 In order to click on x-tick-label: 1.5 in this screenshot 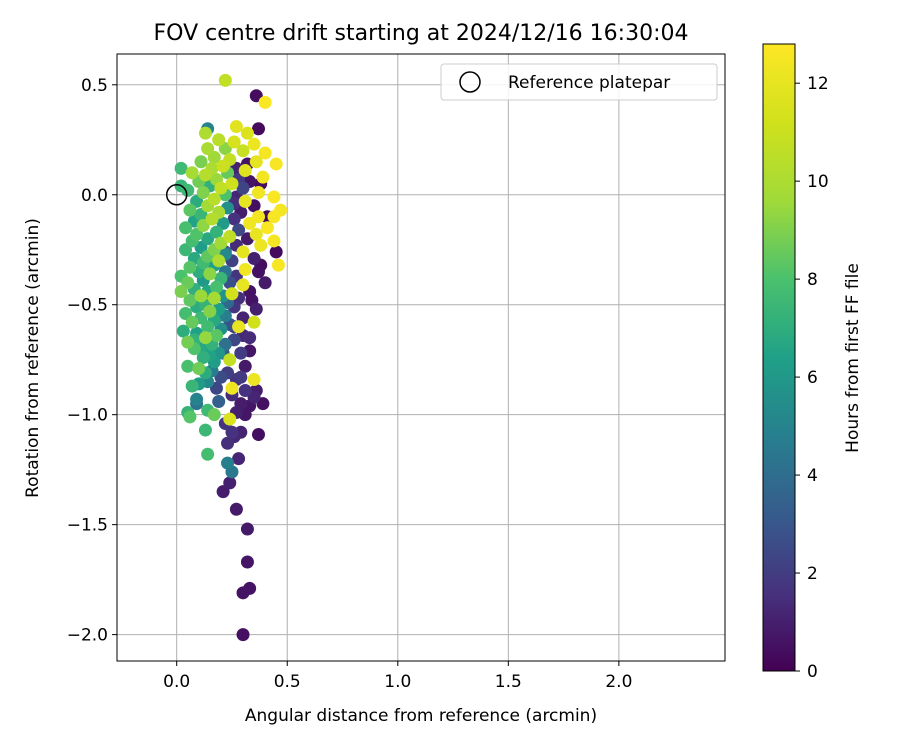, I will do `click(508, 682)`.